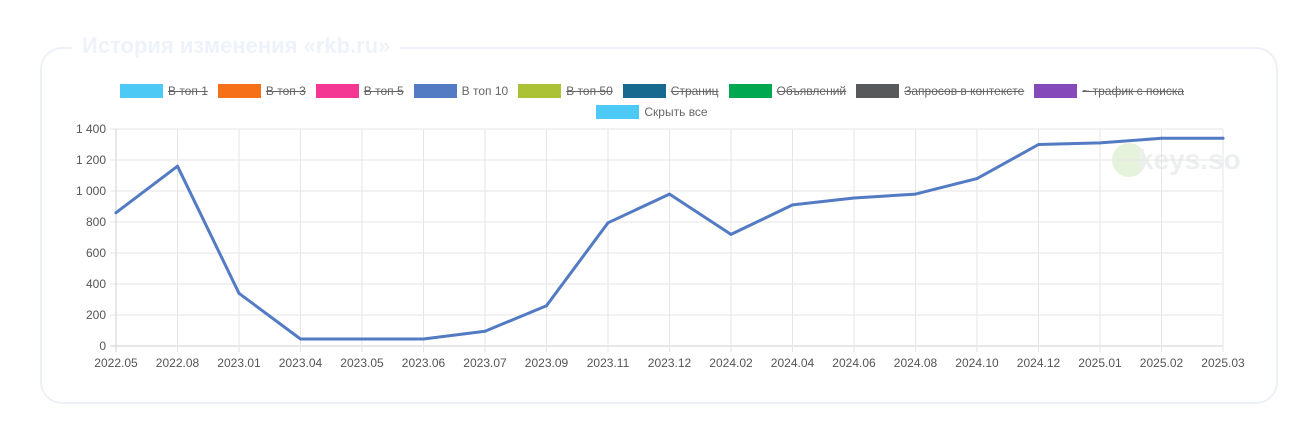 This screenshot has height=426, width=1304. I want to click on x-tick-label: 2022.05, so click(116, 363).